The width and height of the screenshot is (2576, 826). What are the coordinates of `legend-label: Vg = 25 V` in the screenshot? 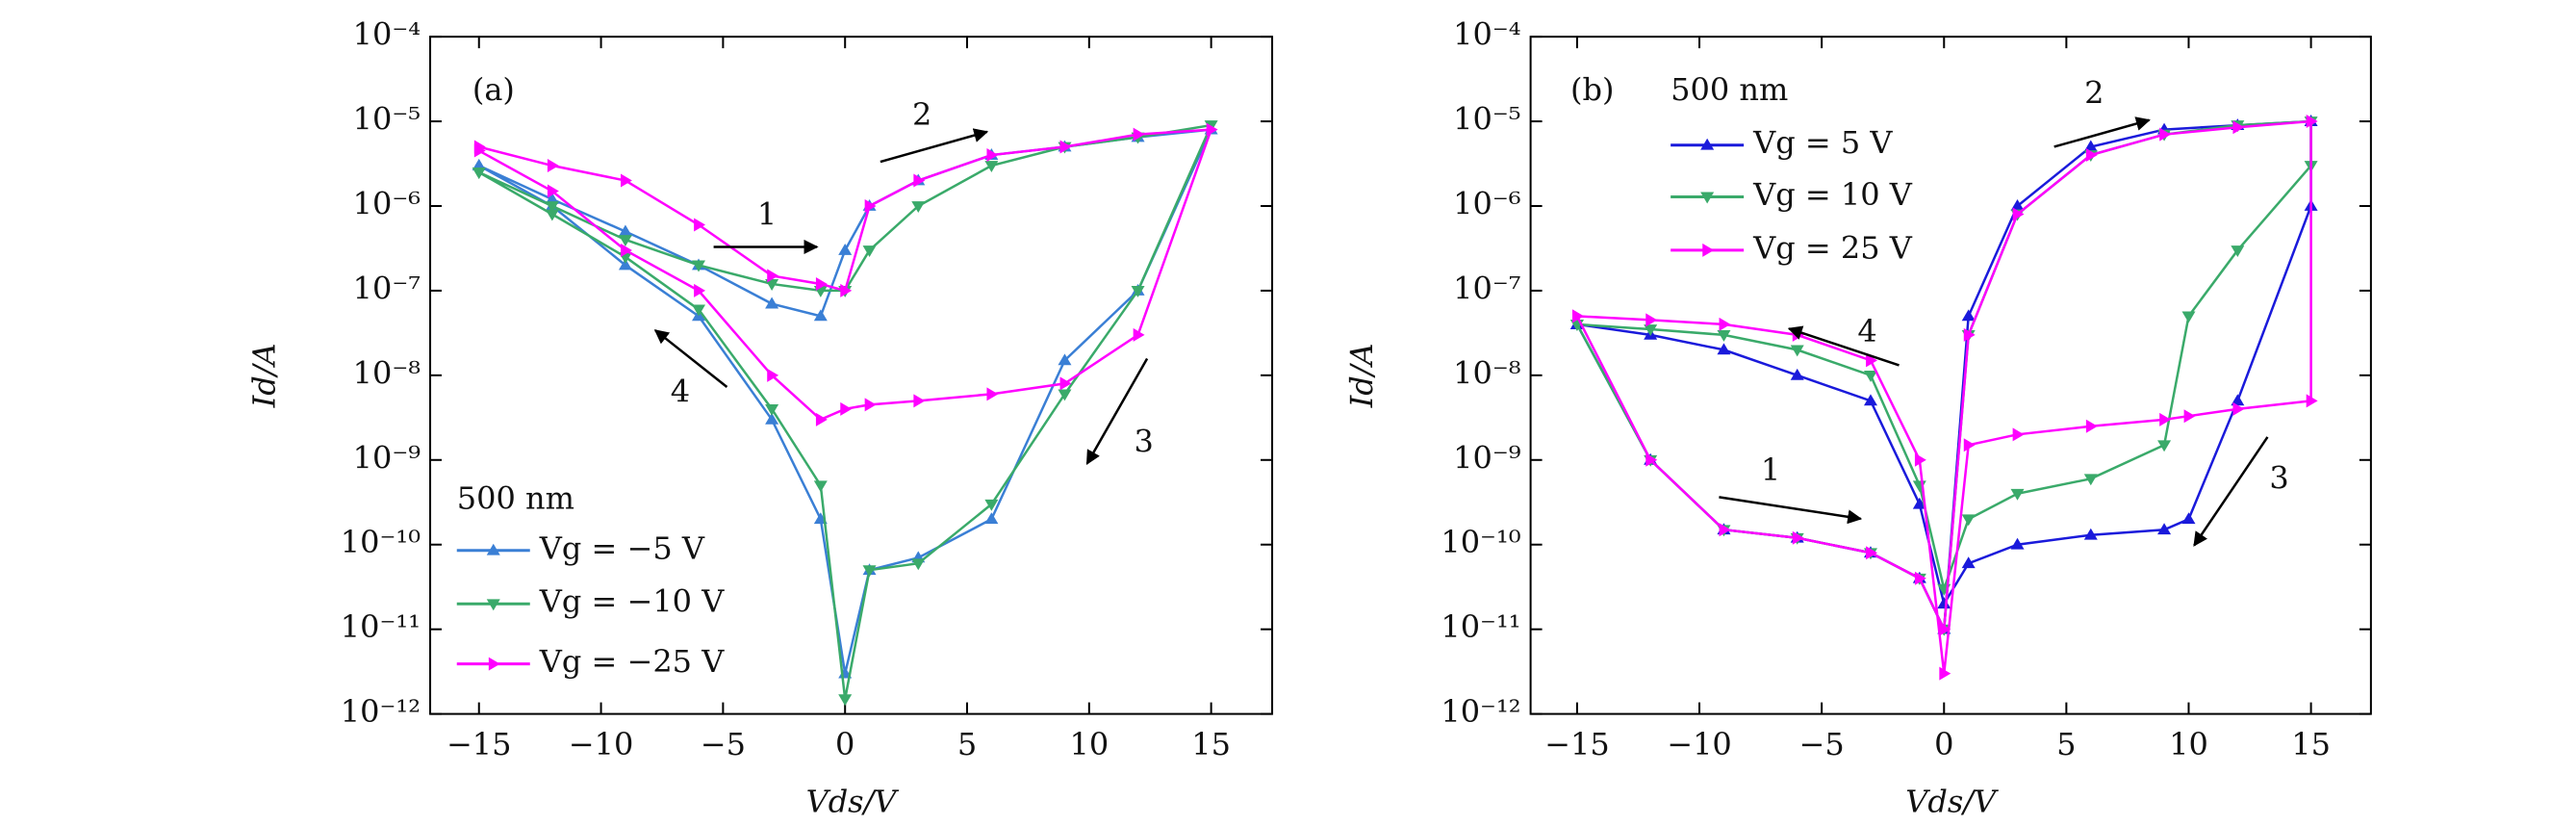 It's located at (1832, 248).